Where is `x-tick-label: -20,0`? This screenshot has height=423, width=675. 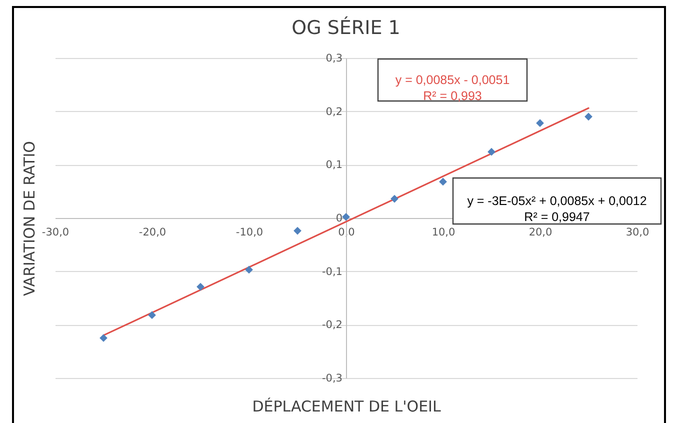
x-tick-label: -20,0 is located at coordinates (152, 232).